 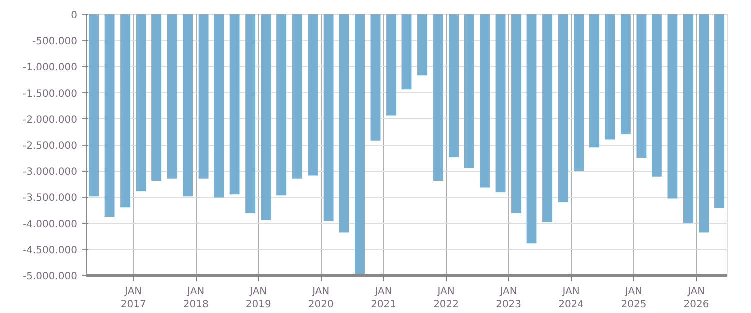 I want to click on y-tick-label: -3.000.000, so click(x=50, y=172).